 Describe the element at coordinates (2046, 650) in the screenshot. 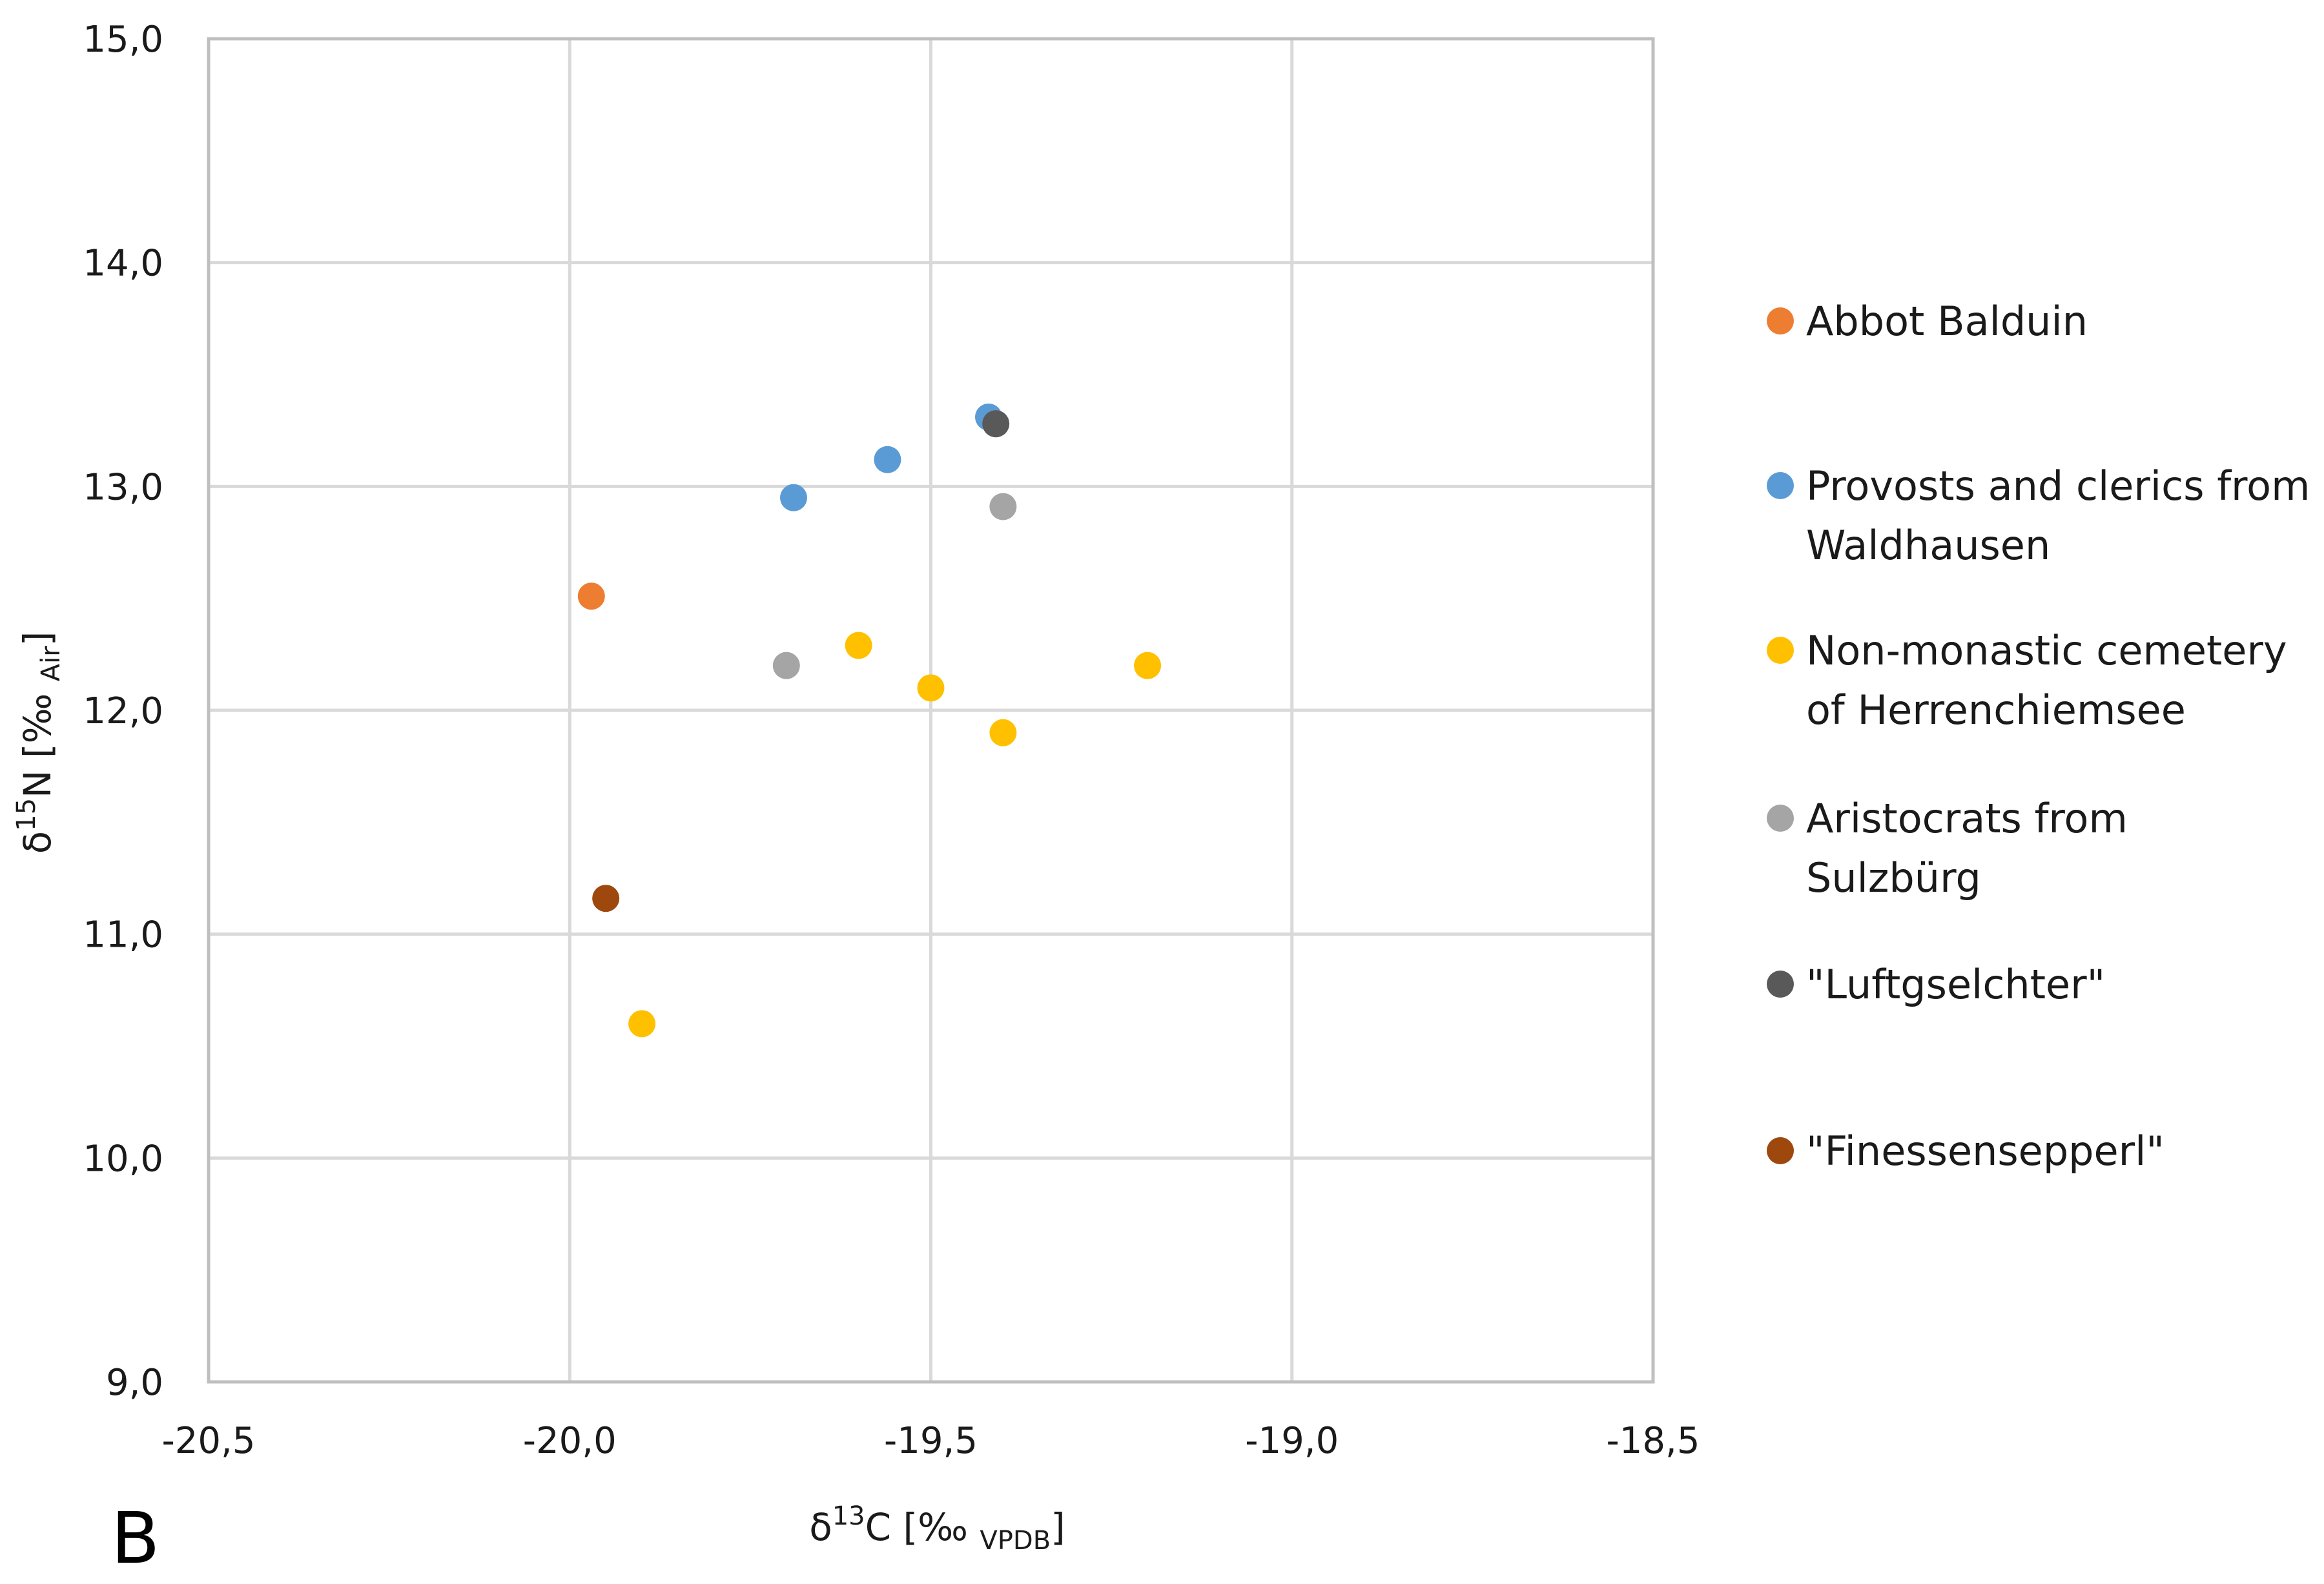

I see `legend-label: Non-monastic cemetery` at that location.